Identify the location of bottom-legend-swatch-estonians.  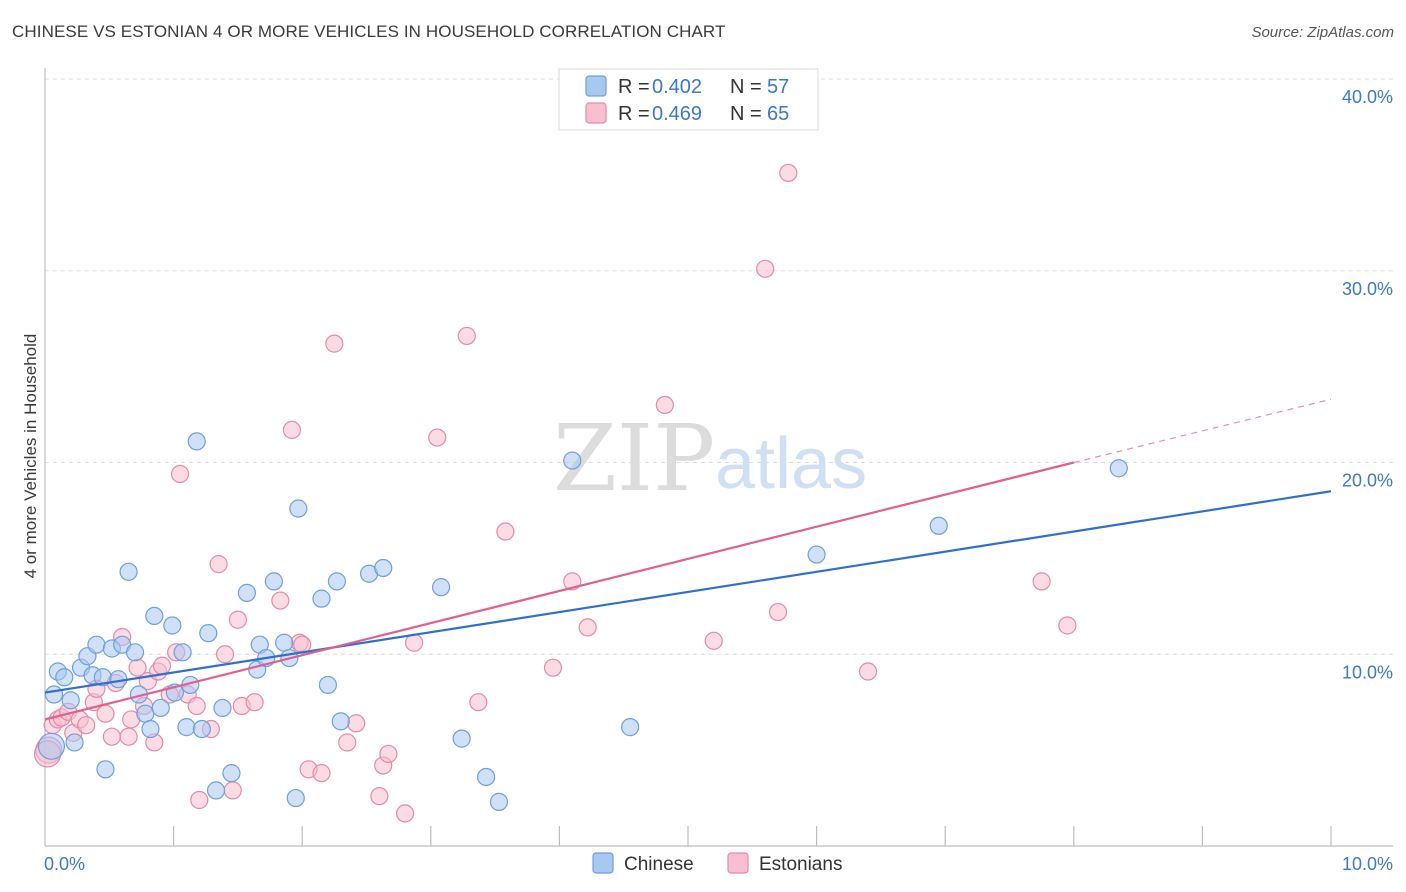
(738, 863).